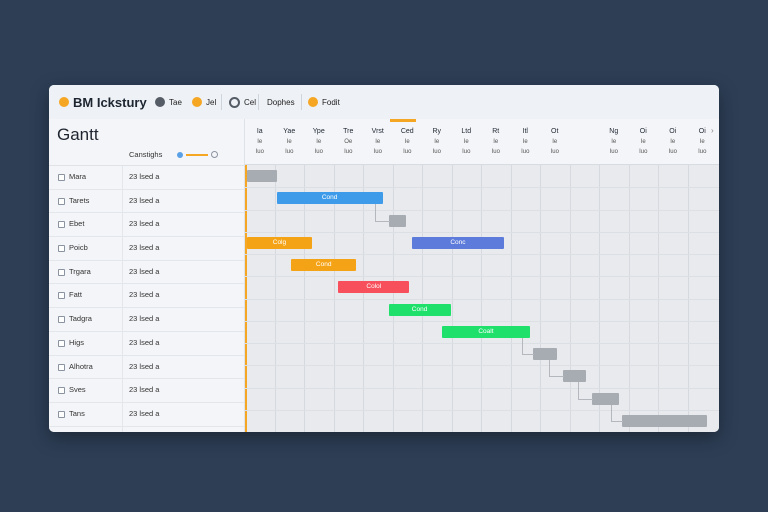 The width and height of the screenshot is (768, 512). What do you see at coordinates (76, 342) in the screenshot?
I see `task-name: Higs` at bounding box center [76, 342].